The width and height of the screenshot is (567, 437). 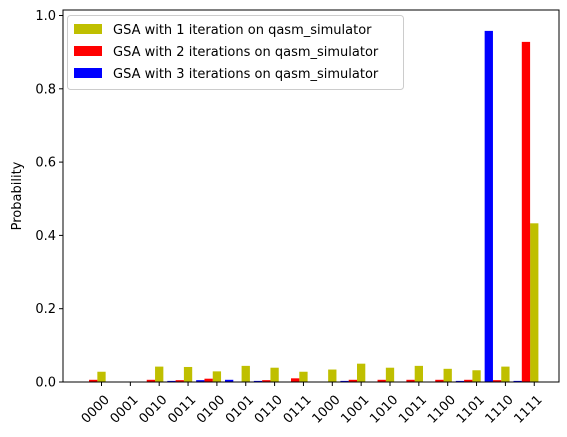 What do you see at coordinates (45, 236) in the screenshot?
I see `y-tick-label: 0.4` at bounding box center [45, 236].